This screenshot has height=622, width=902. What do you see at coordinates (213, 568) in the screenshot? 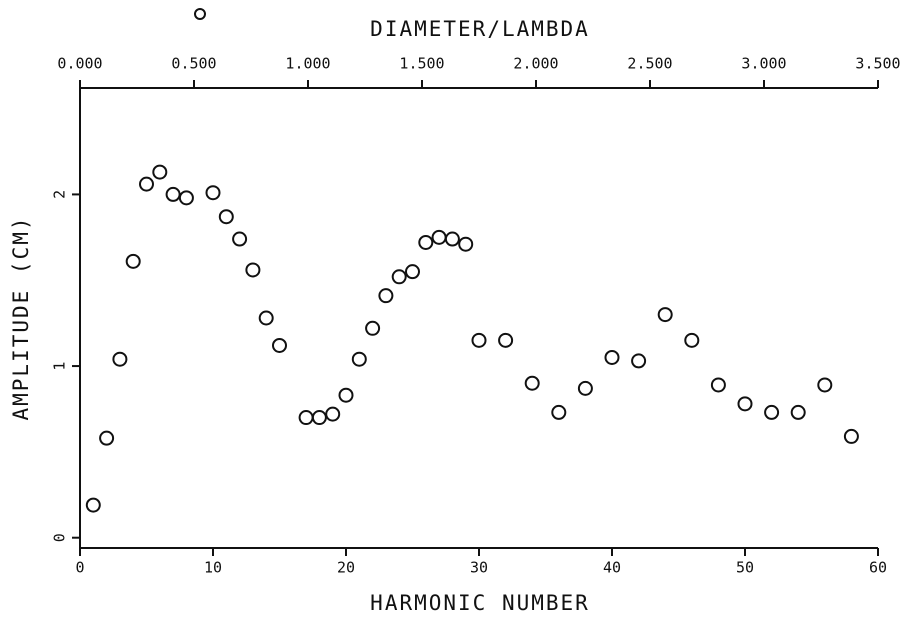
I see `x-tick-label: 10` at bounding box center [213, 568].